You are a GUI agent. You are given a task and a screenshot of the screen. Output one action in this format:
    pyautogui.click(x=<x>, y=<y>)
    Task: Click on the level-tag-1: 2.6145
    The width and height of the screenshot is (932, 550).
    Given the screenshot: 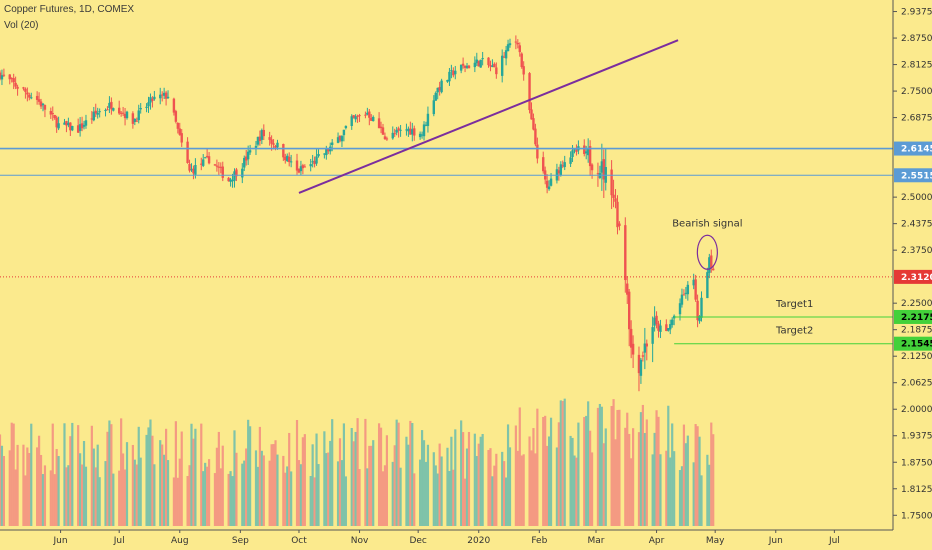 What is the action you would take?
    pyautogui.click(x=916, y=150)
    